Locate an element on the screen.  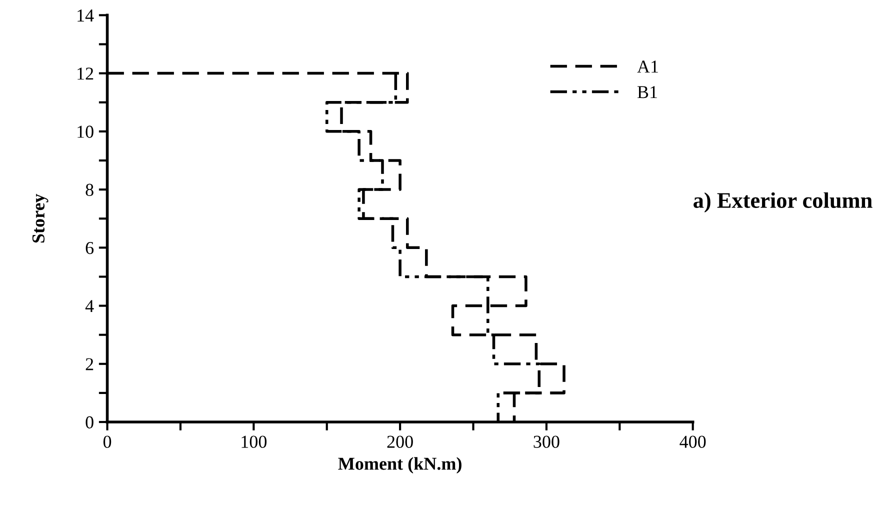
legend-label: B1 is located at coordinates (647, 92).